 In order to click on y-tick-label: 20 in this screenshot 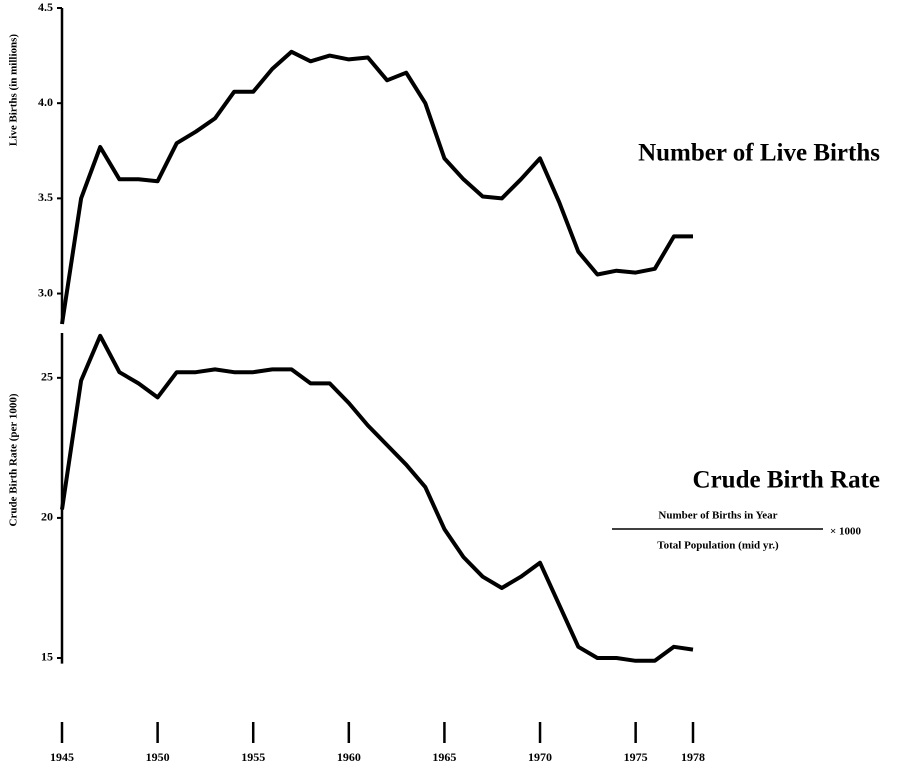, I will do `click(47, 517)`.